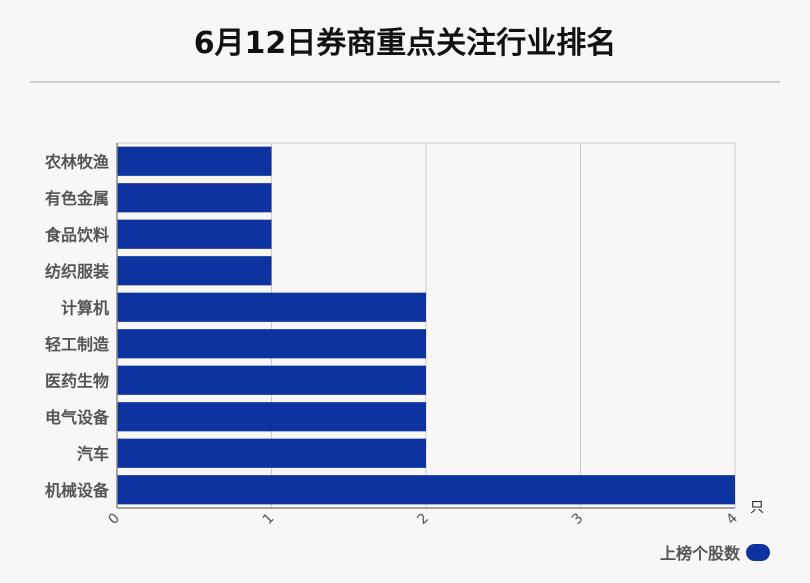  I want to click on category-label: 计算机, so click(85, 307).